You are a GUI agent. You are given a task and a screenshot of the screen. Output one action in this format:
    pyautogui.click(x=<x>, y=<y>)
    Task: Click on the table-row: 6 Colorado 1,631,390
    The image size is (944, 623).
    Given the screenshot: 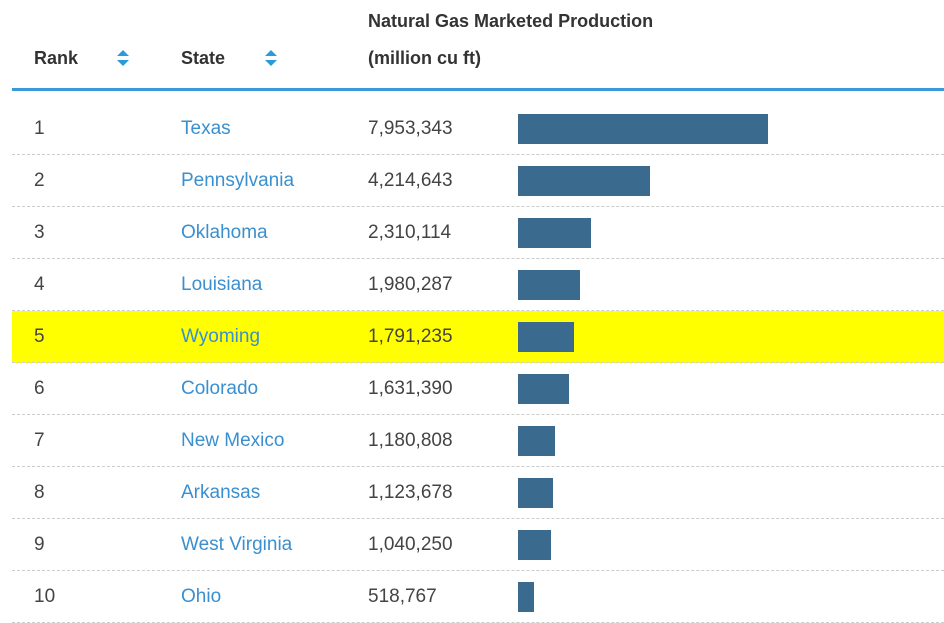 What is the action you would take?
    pyautogui.click(x=478, y=389)
    